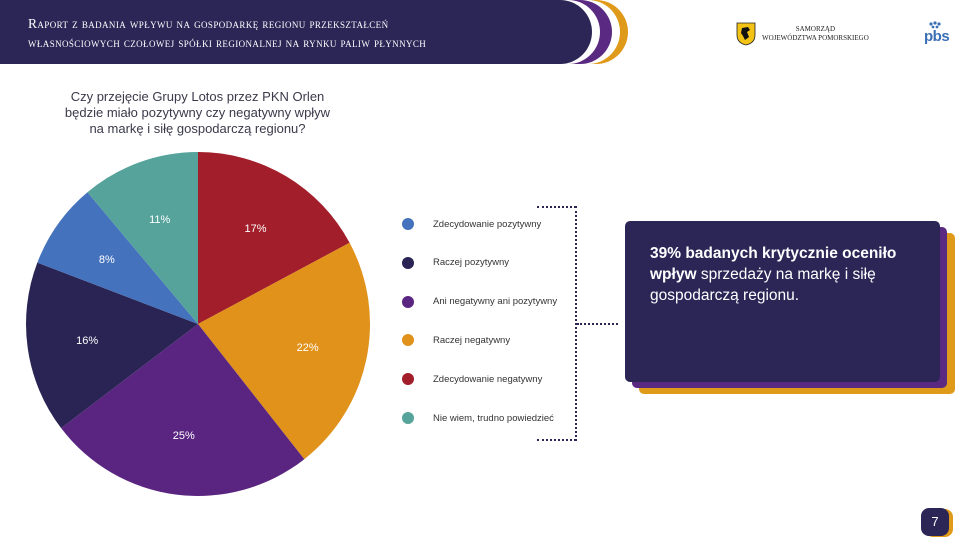  Describe the element at coordinates (773, 264) in the screenshot. I see `callout-bold-text: 39% badanych krytycznie oceniło wpływ` at that location.